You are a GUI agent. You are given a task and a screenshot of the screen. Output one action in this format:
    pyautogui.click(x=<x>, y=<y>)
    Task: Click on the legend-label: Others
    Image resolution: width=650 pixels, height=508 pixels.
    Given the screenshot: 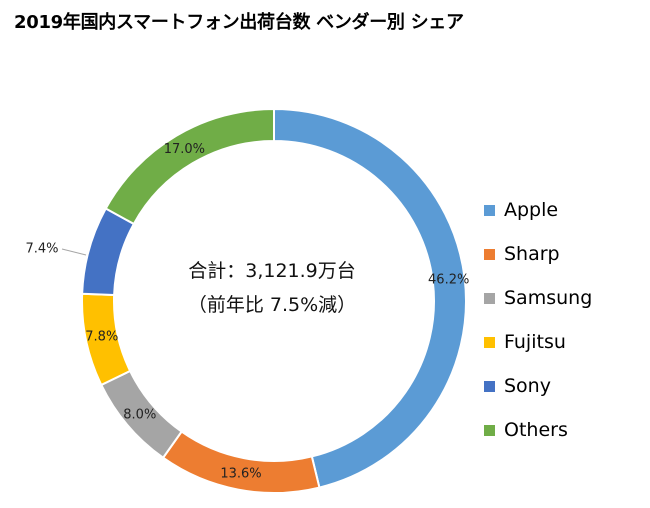 What is the action you would take?
    pyautogui.click(x=536, y=430)
    